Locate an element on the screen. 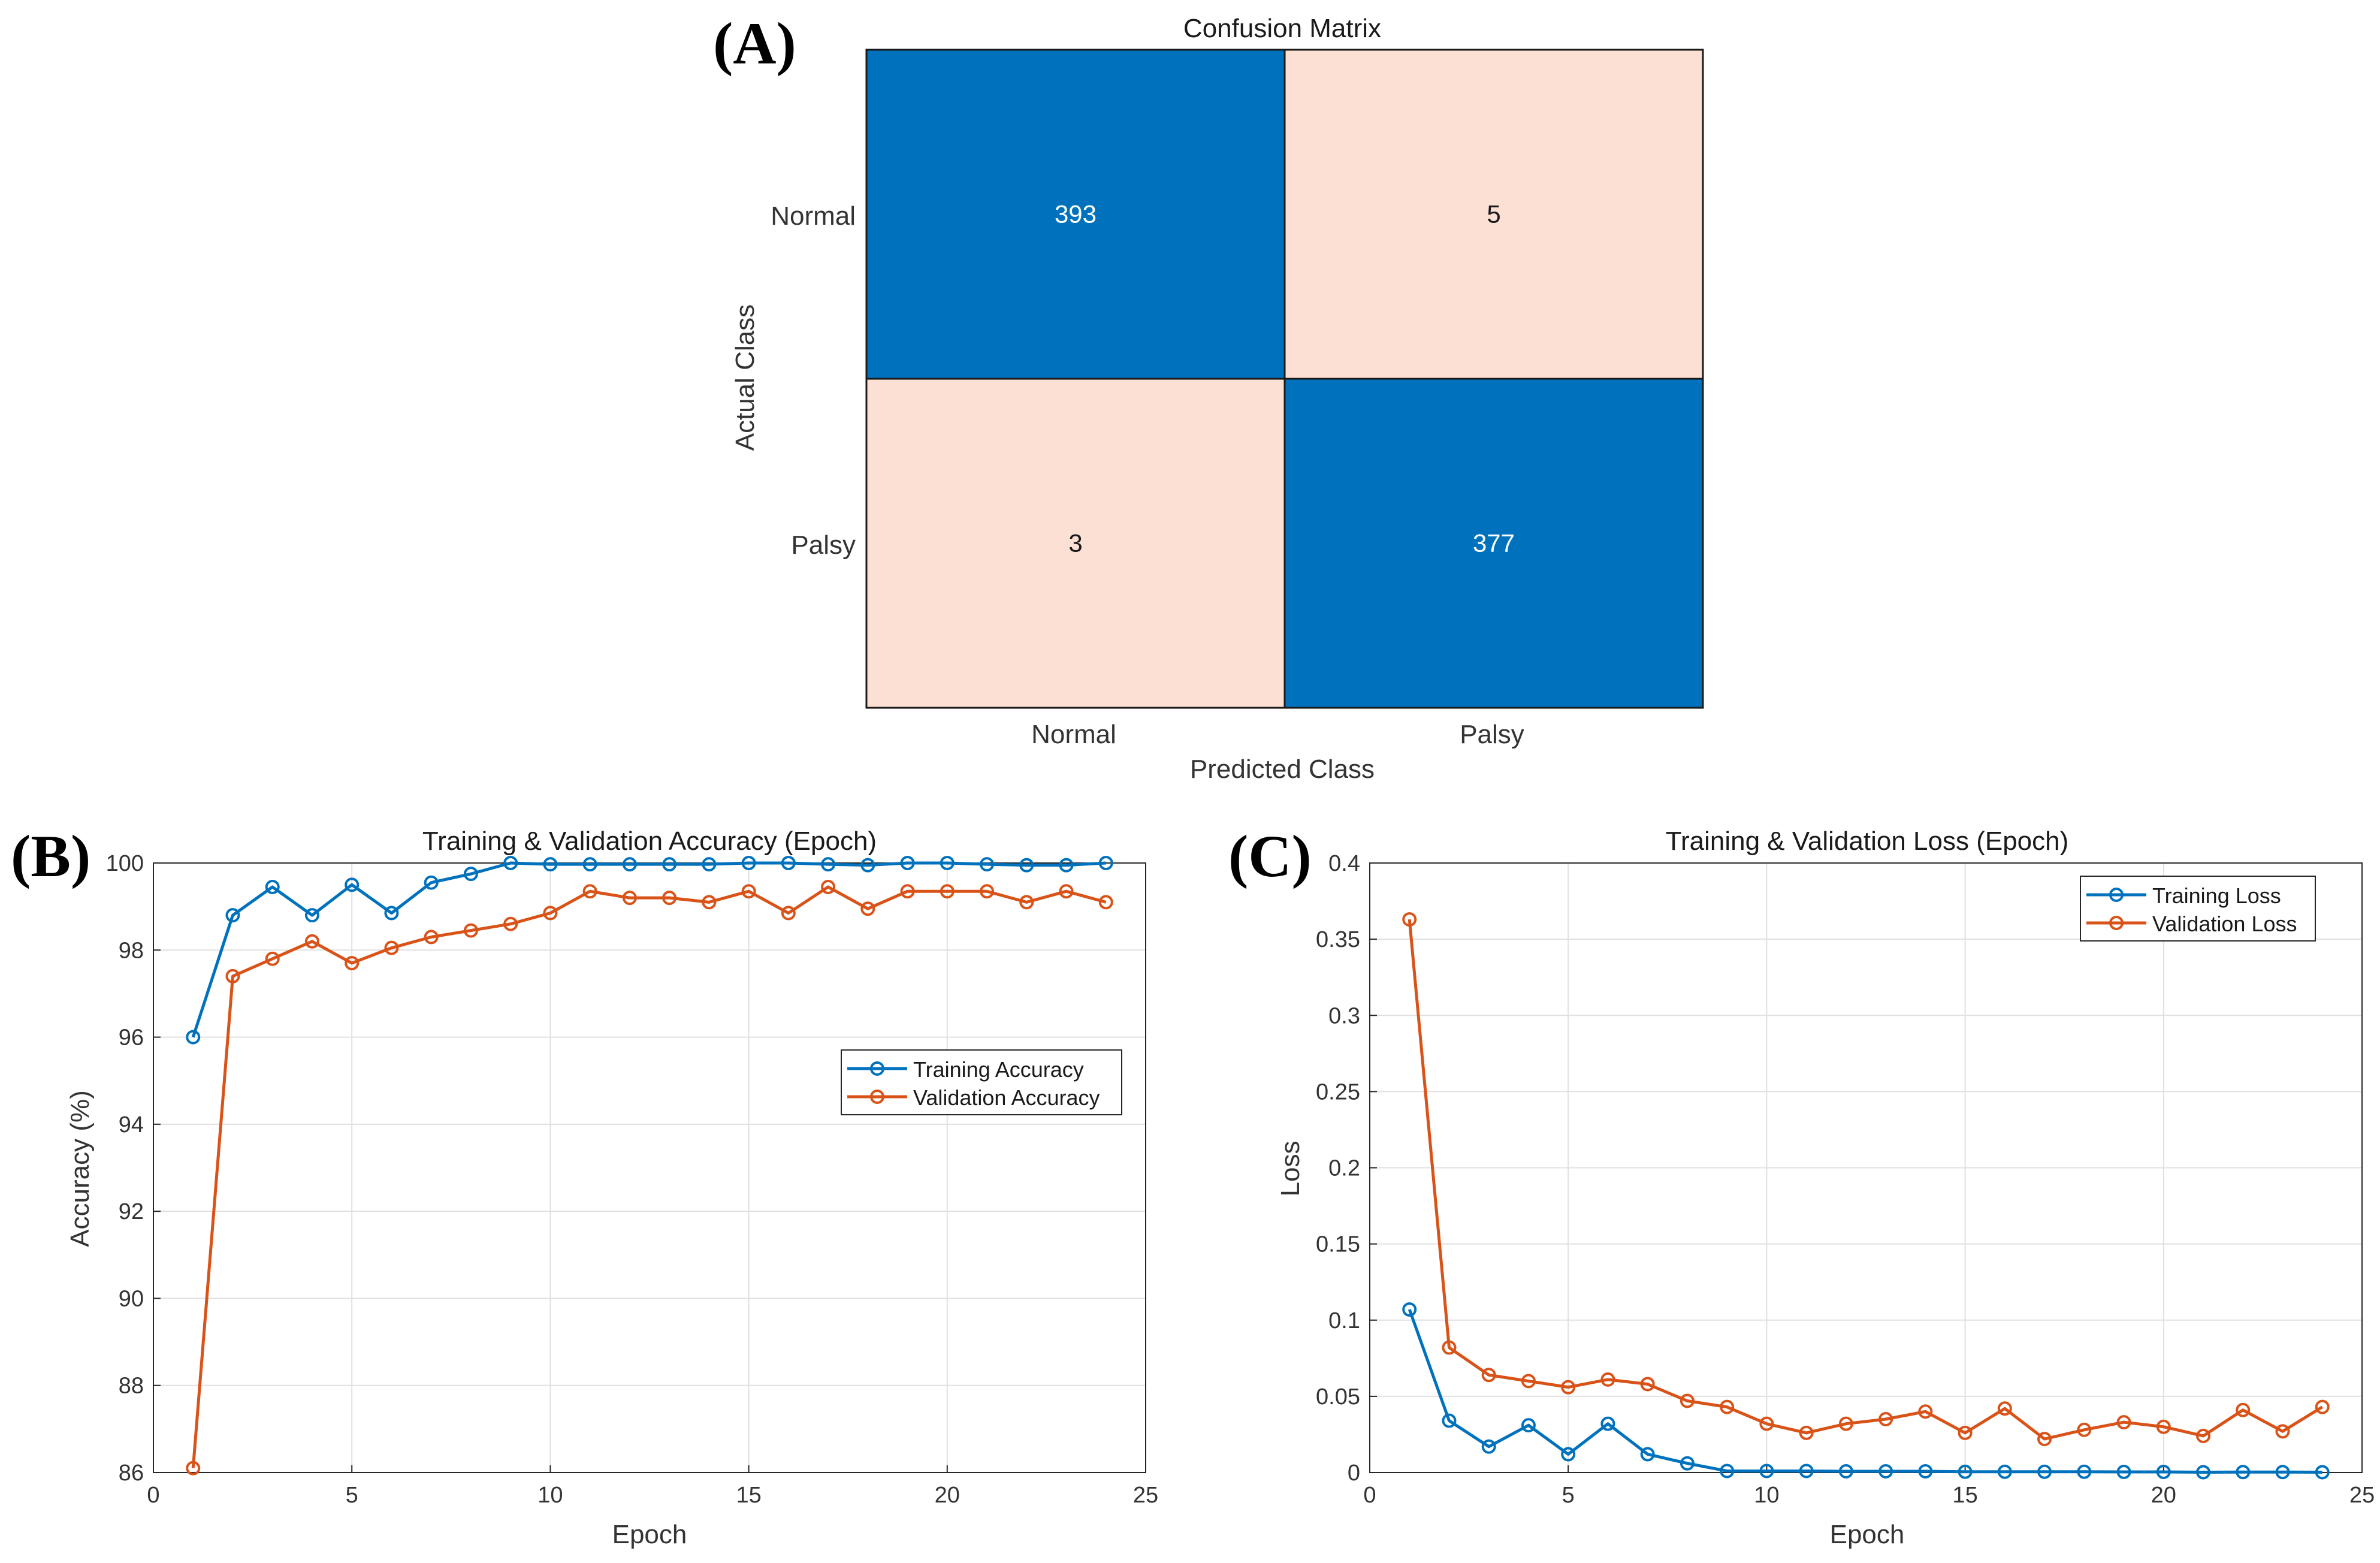 Image resolution: width=2380 pixels, height=1563 pixels. acc-xlabel: Epoch is located at coordinates (650, 1534).